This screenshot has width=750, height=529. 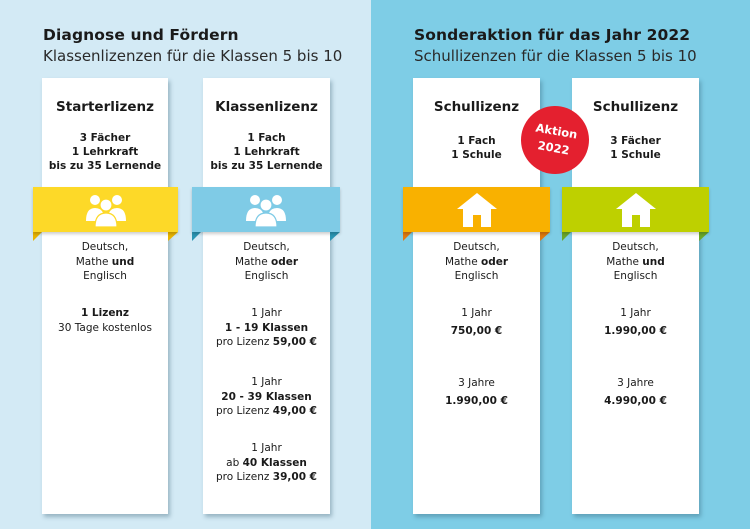 I want to click on trial-info: 30 Tage kostenlos, so click(x=105, y=327).